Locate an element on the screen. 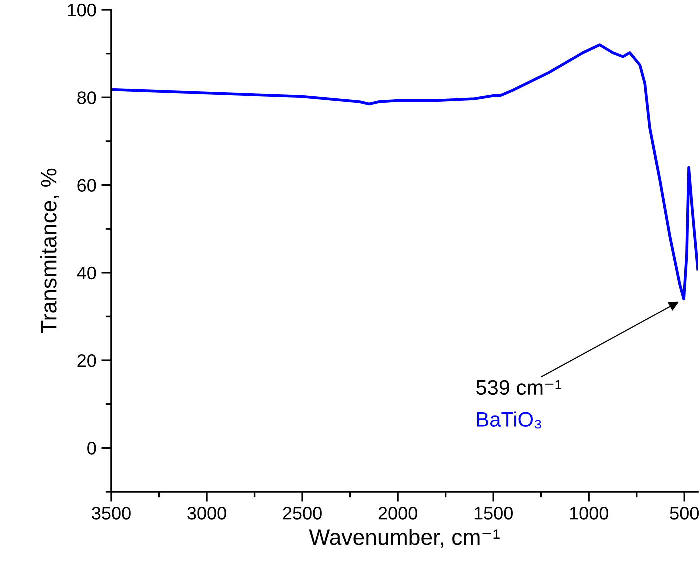  y-tick-label: 100 is located at coordinates (82, 10).